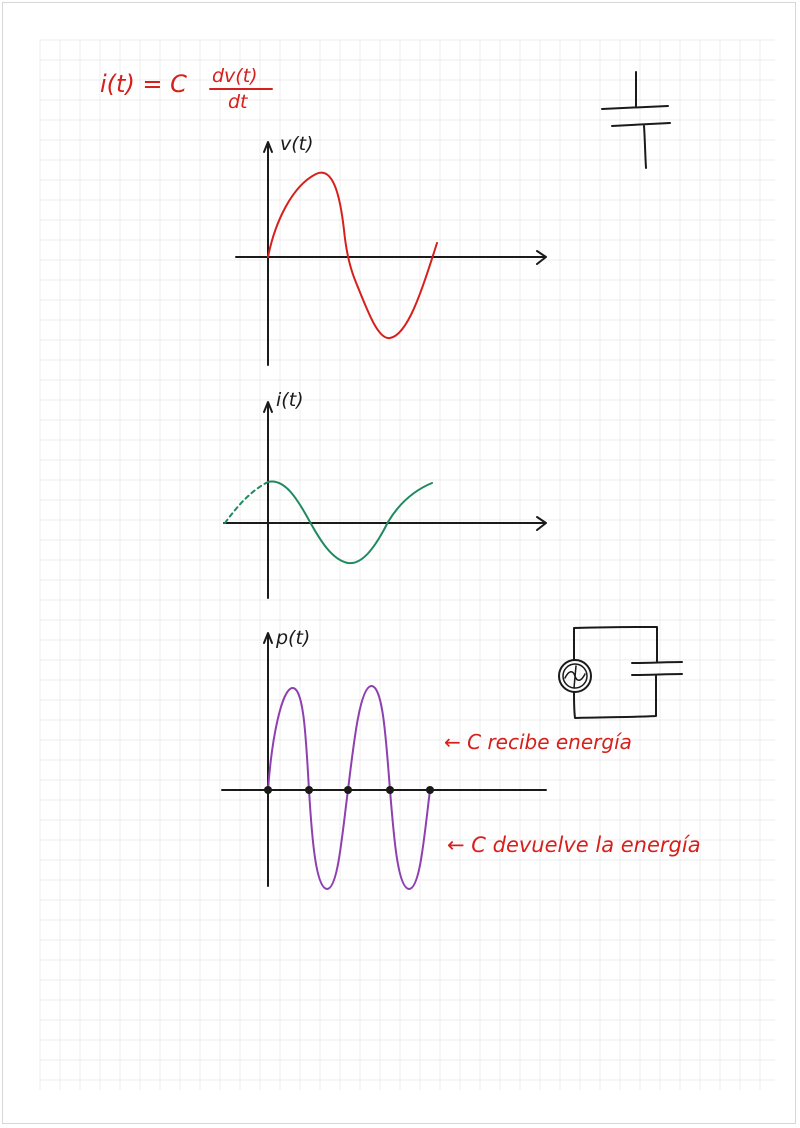 The width and height of the screenshot is (800, 1128). What do you see at coordinates (541, 523) in the screenshot?
I see `current-x-arrowhead` at bounding box center [541, 523].